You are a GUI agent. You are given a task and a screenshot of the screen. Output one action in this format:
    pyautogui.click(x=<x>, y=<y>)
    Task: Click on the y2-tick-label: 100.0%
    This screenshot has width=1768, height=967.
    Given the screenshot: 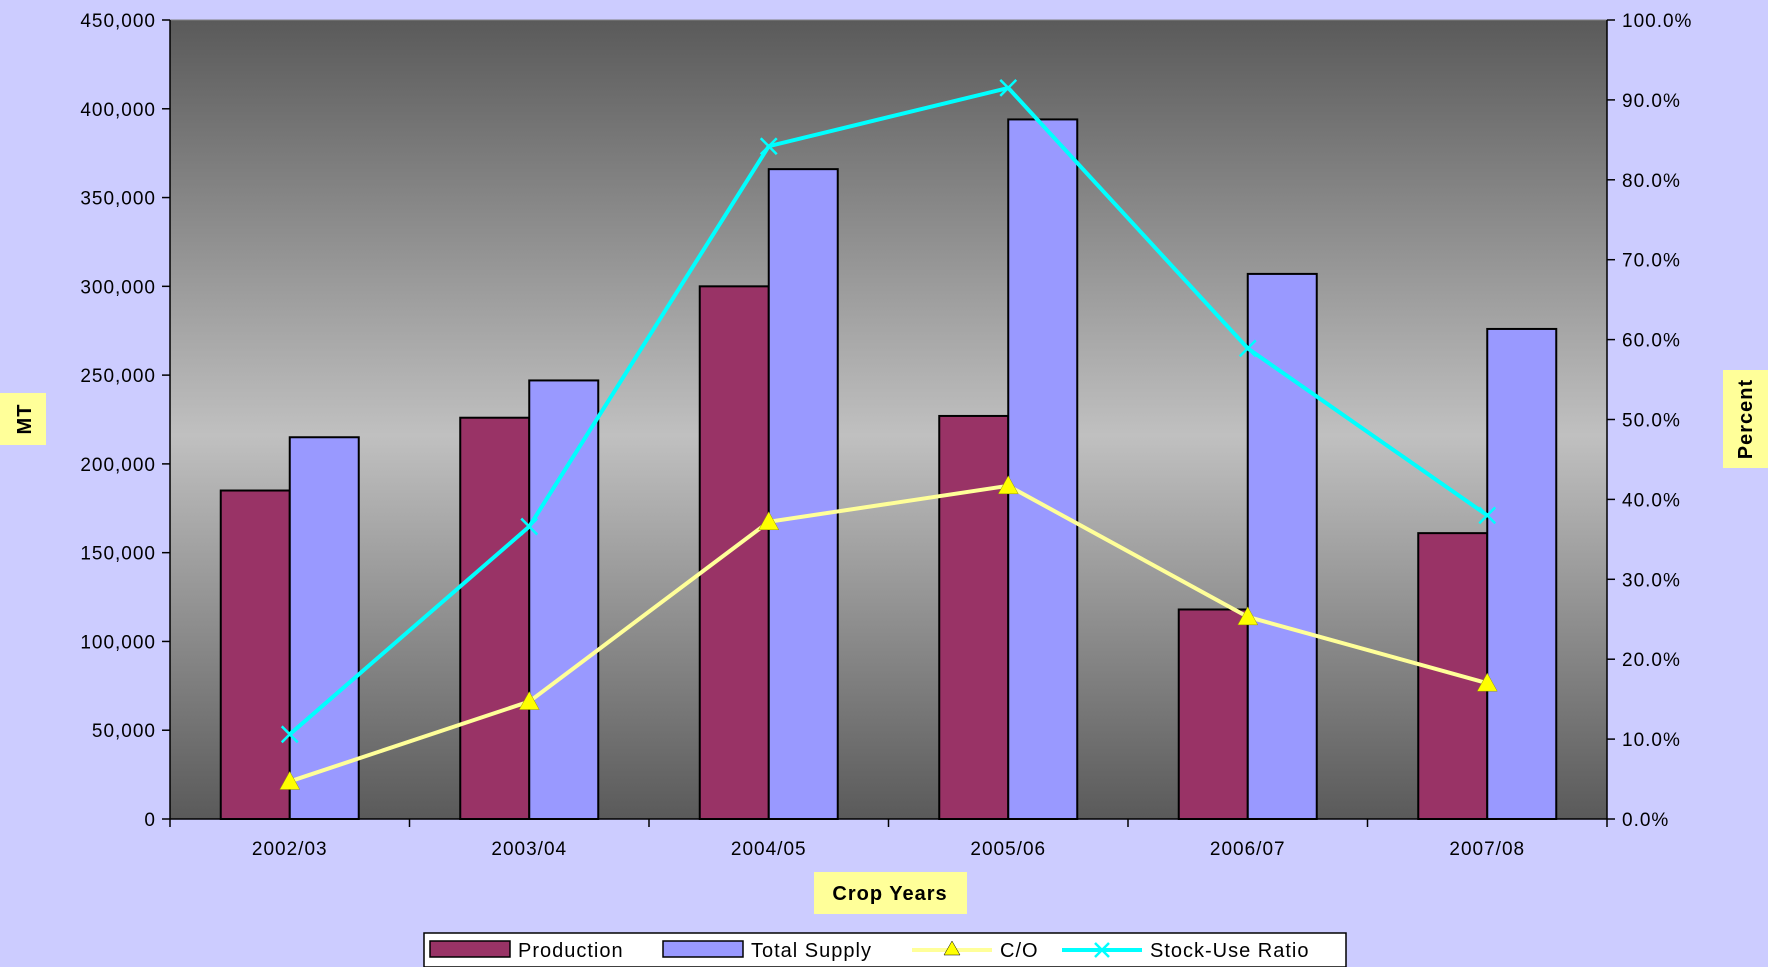 What is the action you would take?
    pyautogui.click(x=1657, y=21)
    